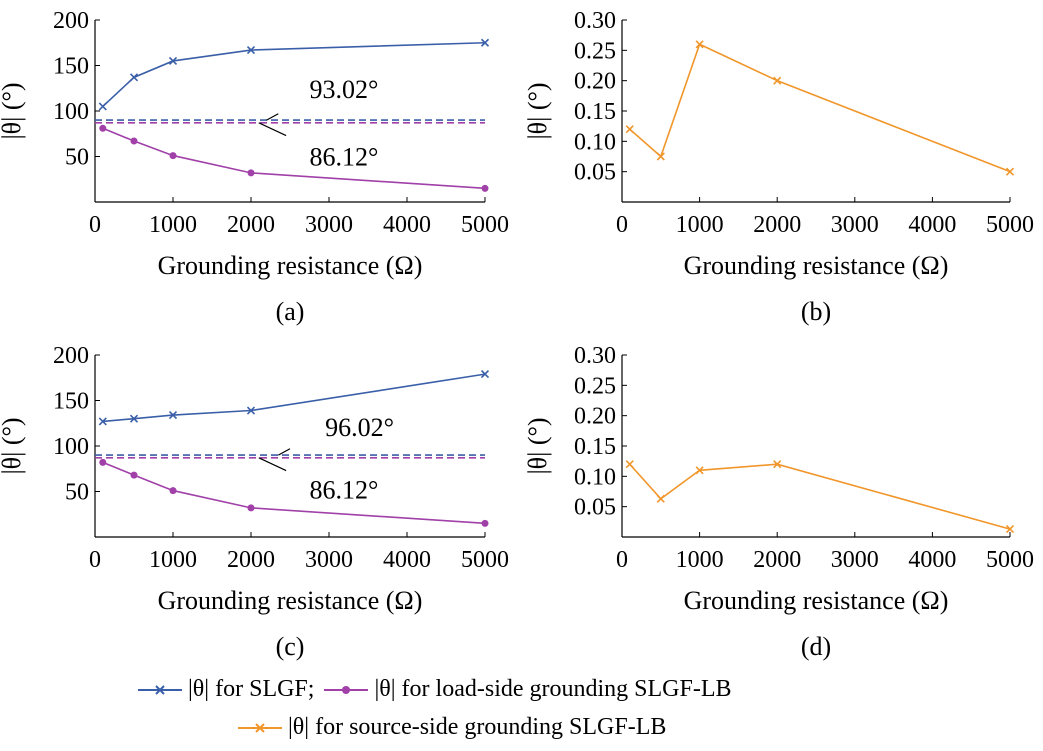 This screenshot has height=751, width=1043. What do you see at coordinates (260, 727) in the screenshot?
I see `legend-swatch-x-icon` at bounding box center [260, 727].